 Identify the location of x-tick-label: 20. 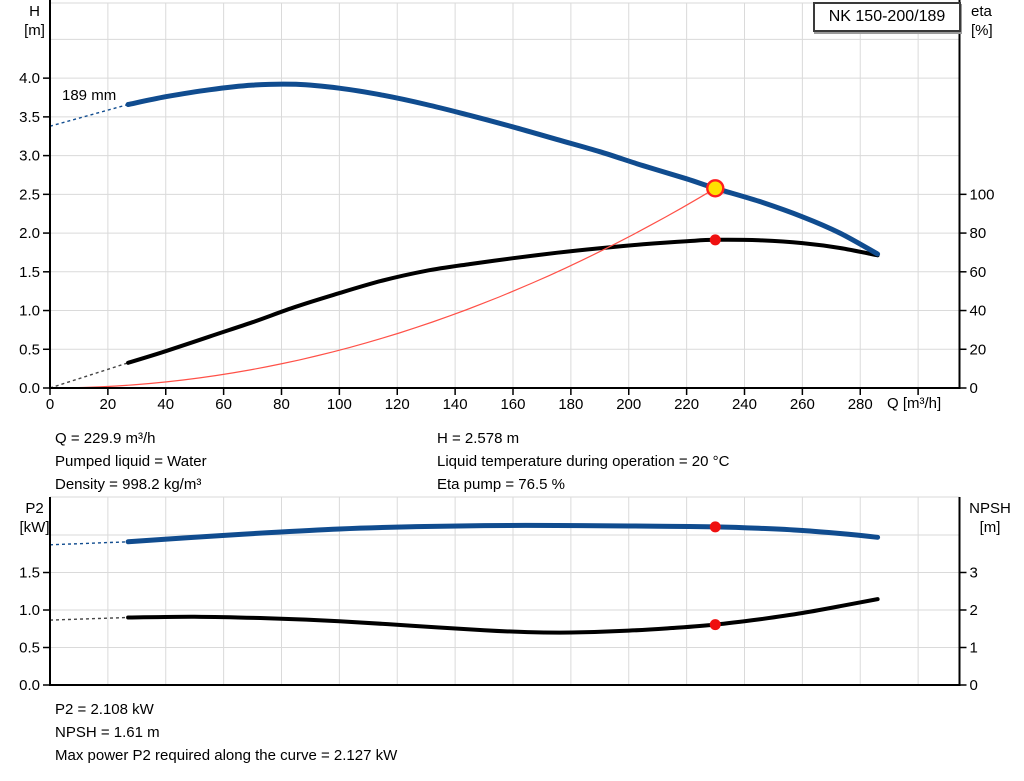
(108, 404).